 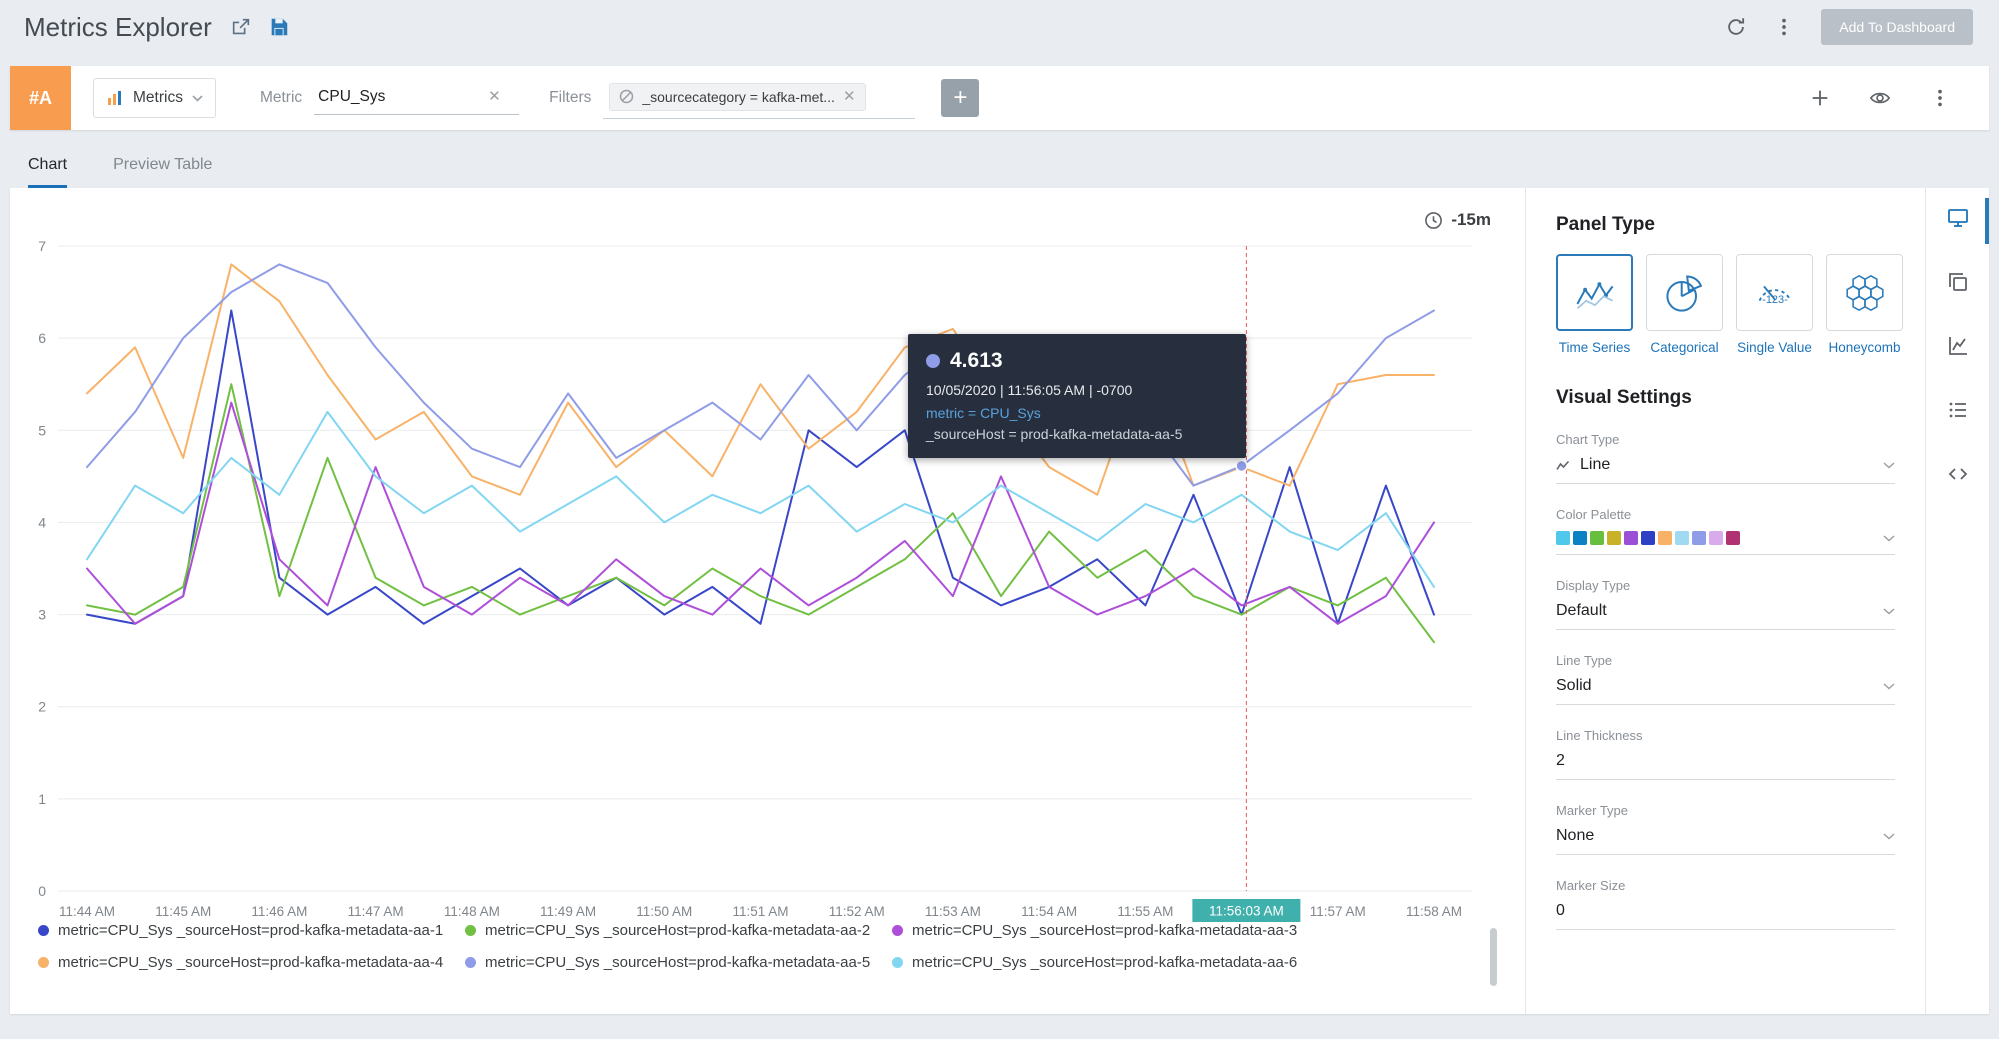 What do you see at coordinates (960, 98) in the screenshot?
I see `add-query-button: +` at bounding box center [960, 98].